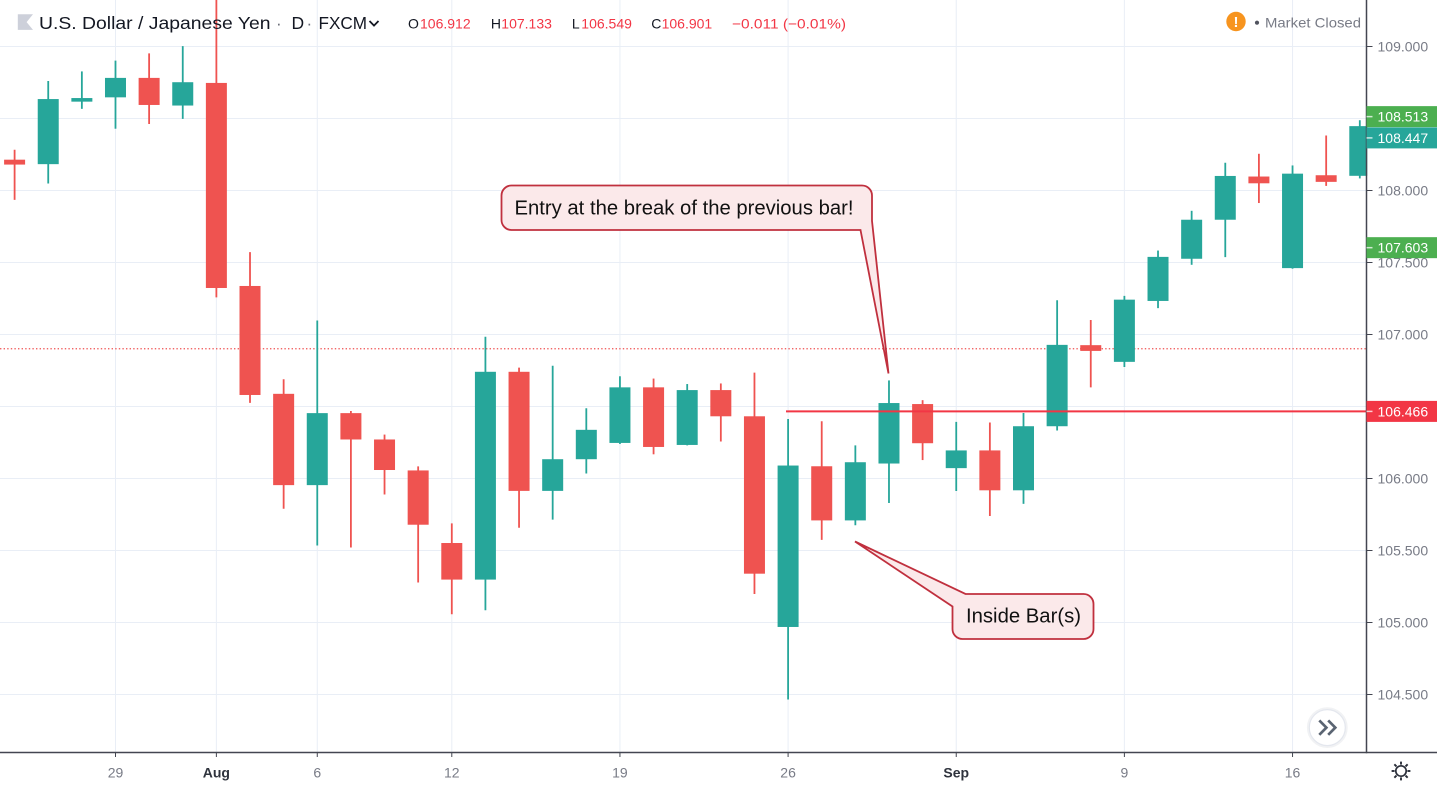  Describe the element at coordinates (317, 773) in the screenshot. I see `time-tick-label: 6` at that location.